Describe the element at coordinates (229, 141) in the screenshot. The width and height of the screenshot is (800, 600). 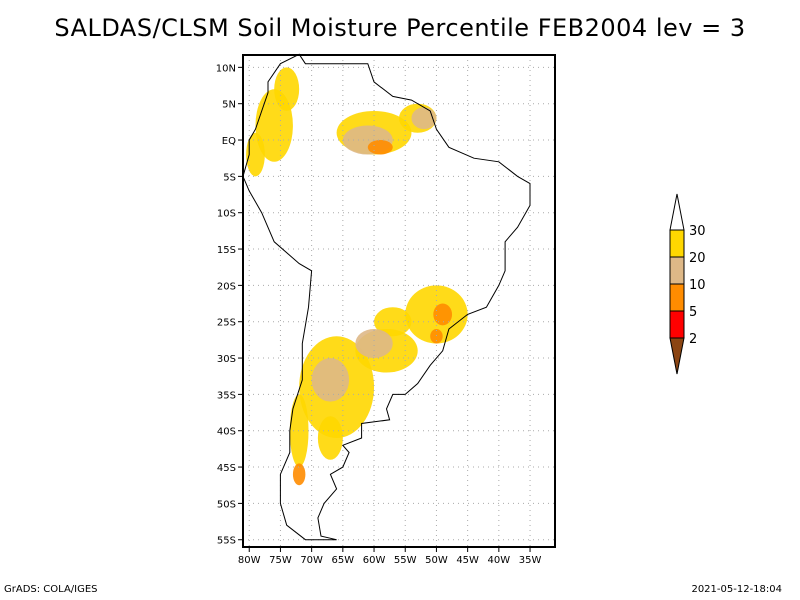
I see `lat-tick-label: EQ` at that location.